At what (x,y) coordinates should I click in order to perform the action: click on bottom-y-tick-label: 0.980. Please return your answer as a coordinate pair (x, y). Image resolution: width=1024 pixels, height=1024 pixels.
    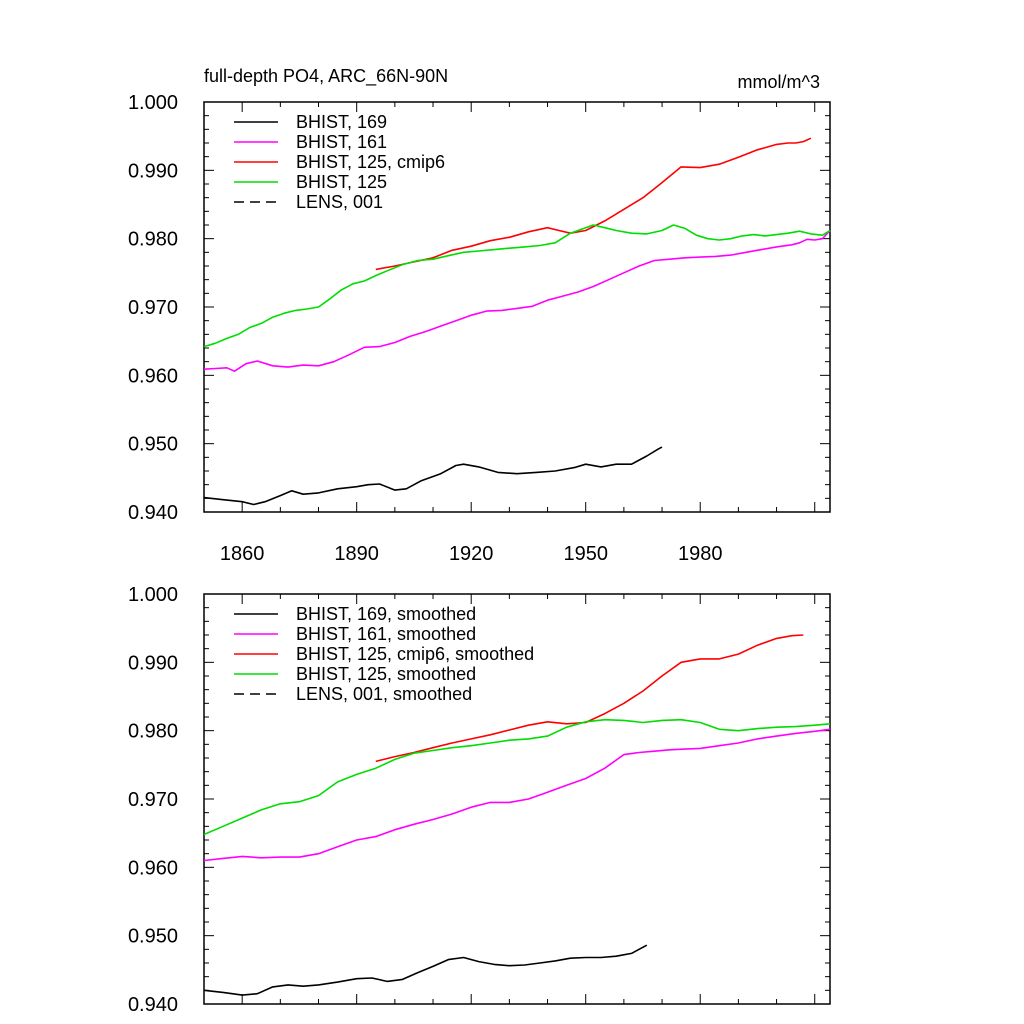
    Looking at the image, I should click on (153, 732).